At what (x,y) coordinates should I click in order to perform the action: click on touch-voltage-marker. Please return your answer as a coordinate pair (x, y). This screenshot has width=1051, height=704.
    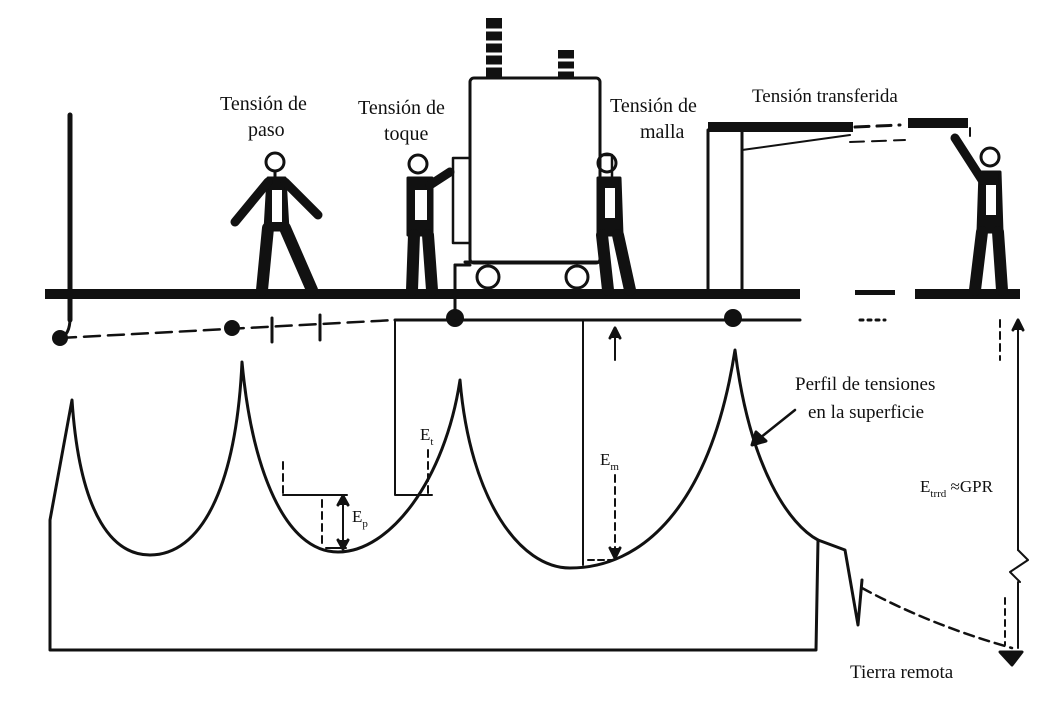
    Looking at the image, I should click on (413, 407).